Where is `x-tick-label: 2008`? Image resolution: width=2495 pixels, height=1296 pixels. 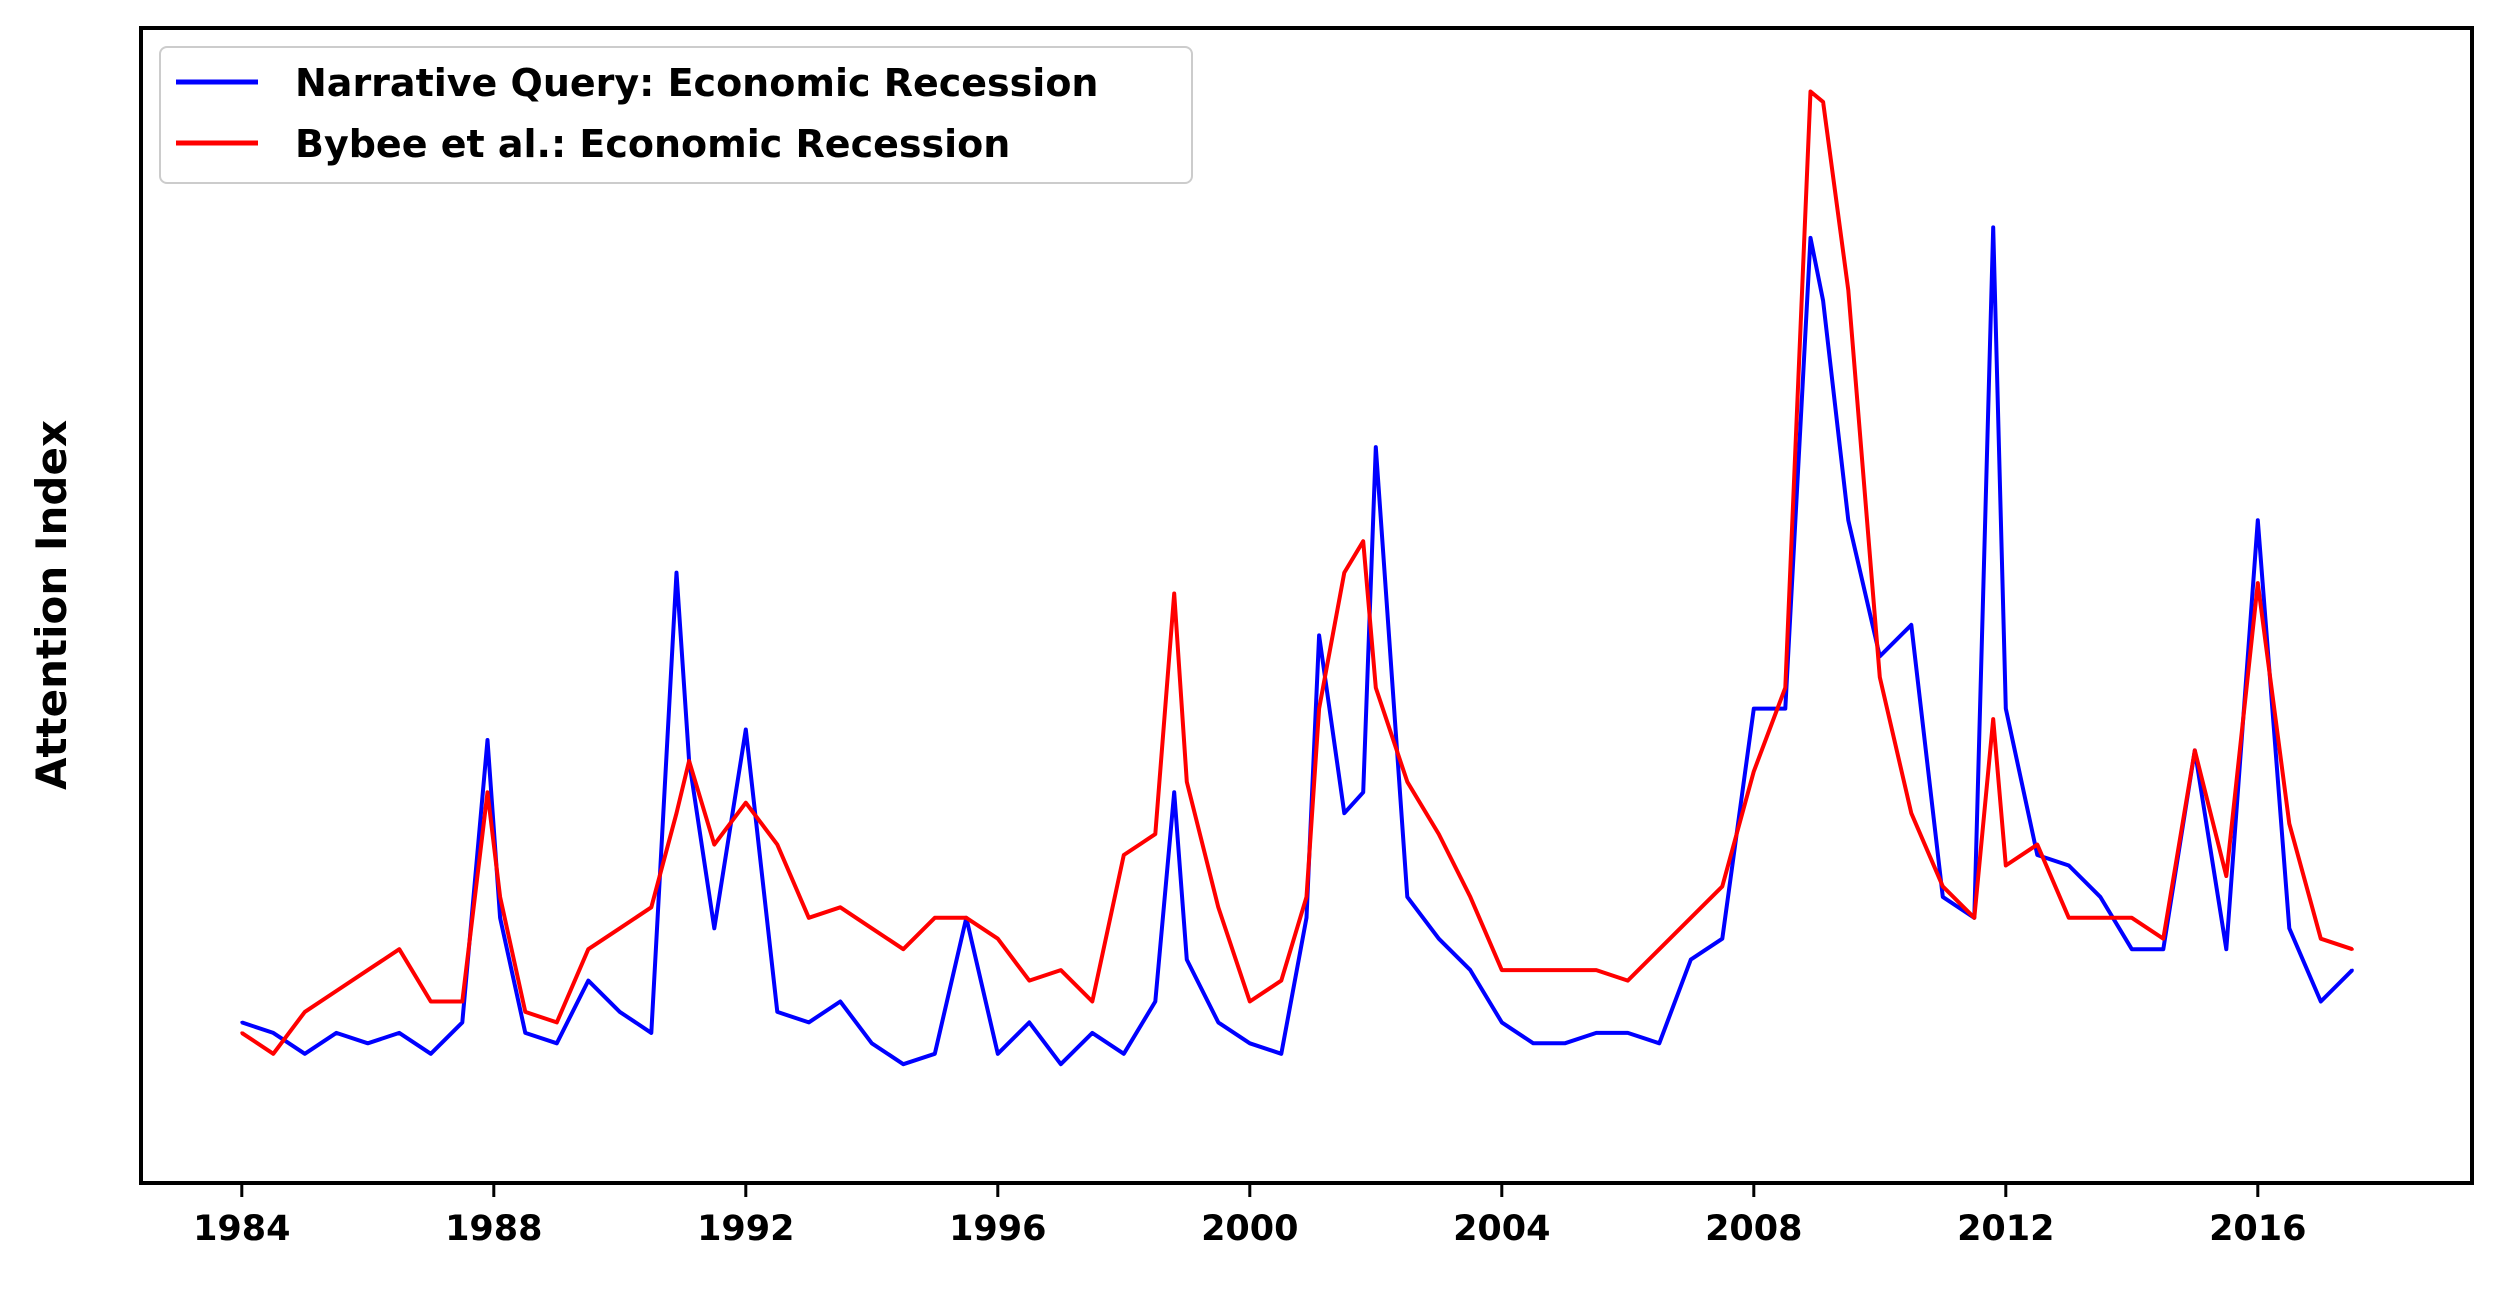
x-tick-label: 2008 is located at coordinates (1753, 1229).